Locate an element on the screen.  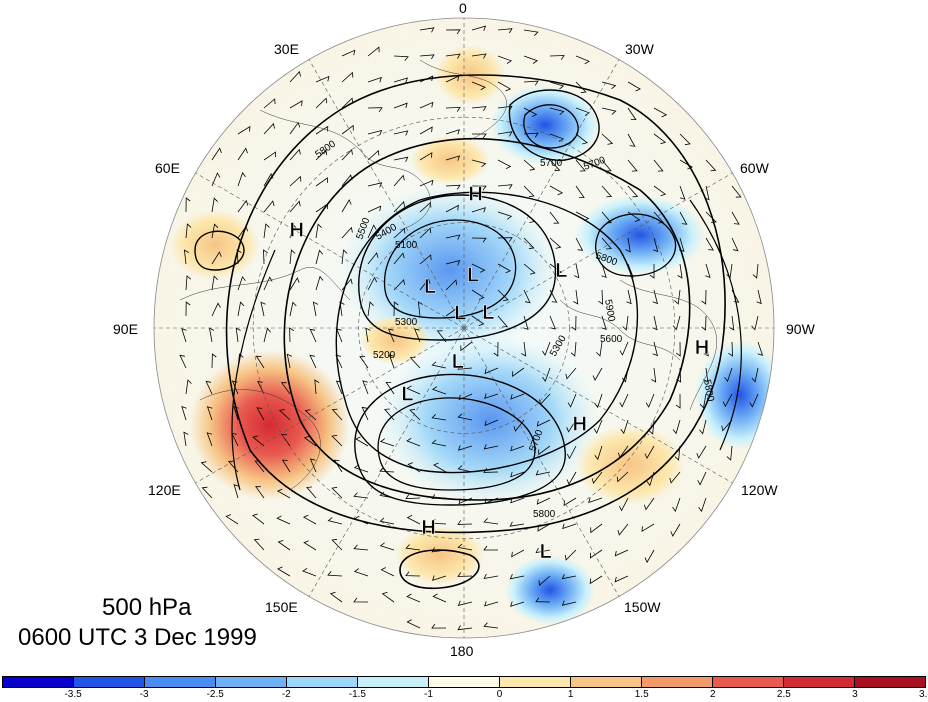
colorbar-tick-label: 2 is located at coordinates (712, 694).